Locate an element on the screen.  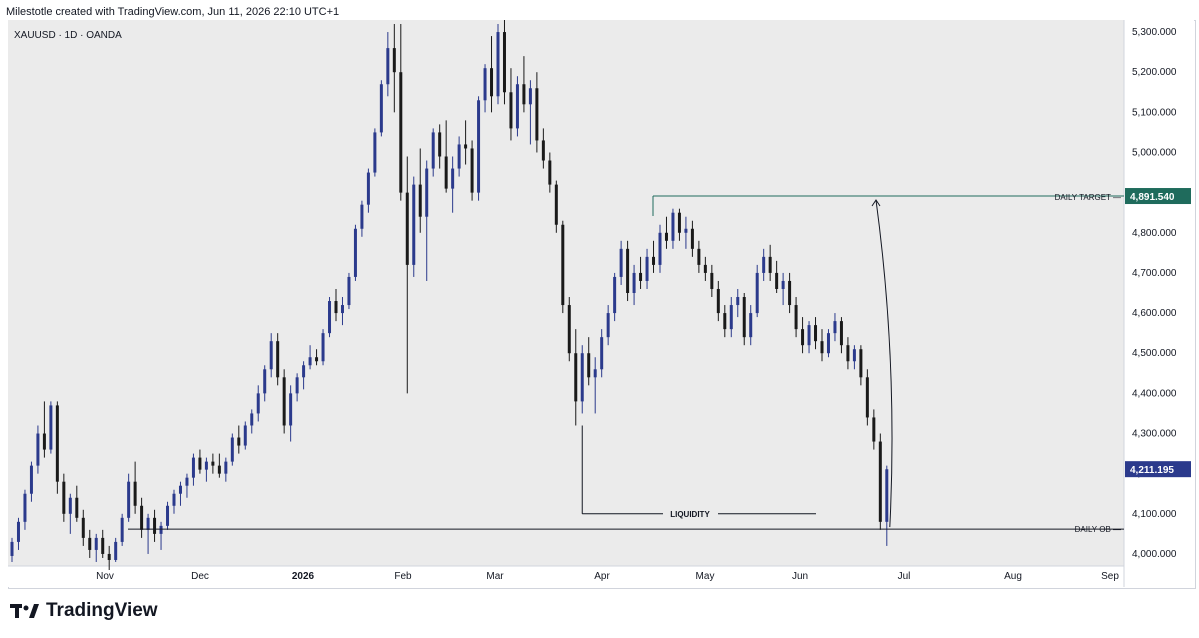
y-tick-label: 4,700.000 is located at coordinates (1154, 273).